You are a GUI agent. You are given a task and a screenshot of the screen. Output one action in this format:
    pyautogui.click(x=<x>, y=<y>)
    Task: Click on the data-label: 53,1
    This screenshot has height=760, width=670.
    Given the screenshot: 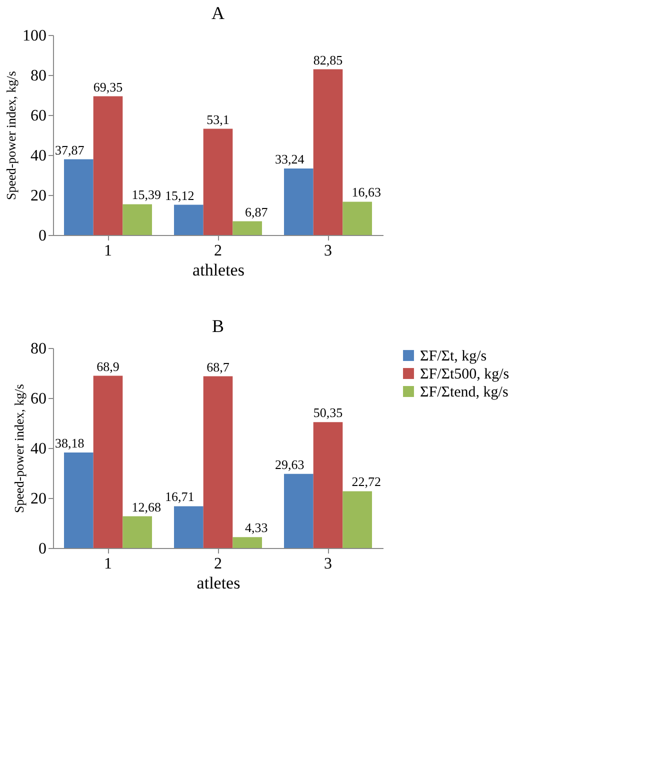 What is the action you would take?
    pyautogui.click(x=218, y=119)
    